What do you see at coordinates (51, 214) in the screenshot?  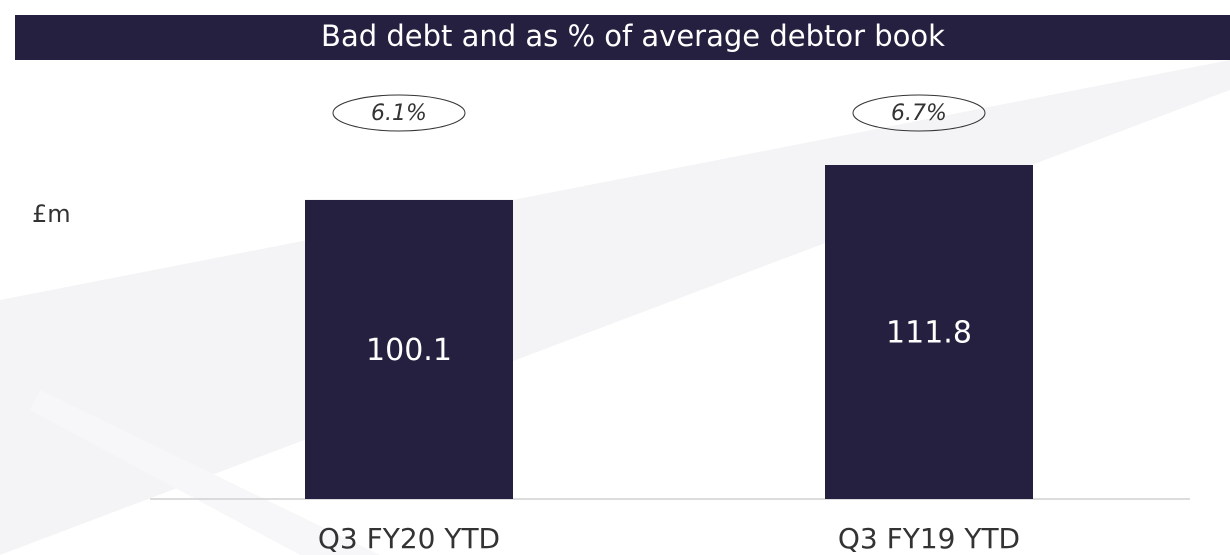 I see `y-axis-label: £m` at bounding box center [51, 214].